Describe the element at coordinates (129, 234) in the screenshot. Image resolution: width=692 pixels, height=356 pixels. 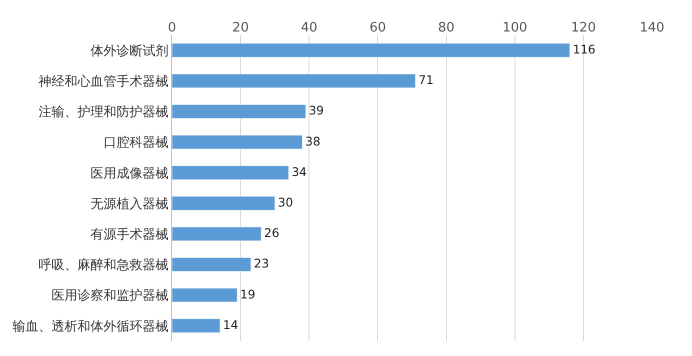
I see `y-tick-label: 有源手术器械` at that location.